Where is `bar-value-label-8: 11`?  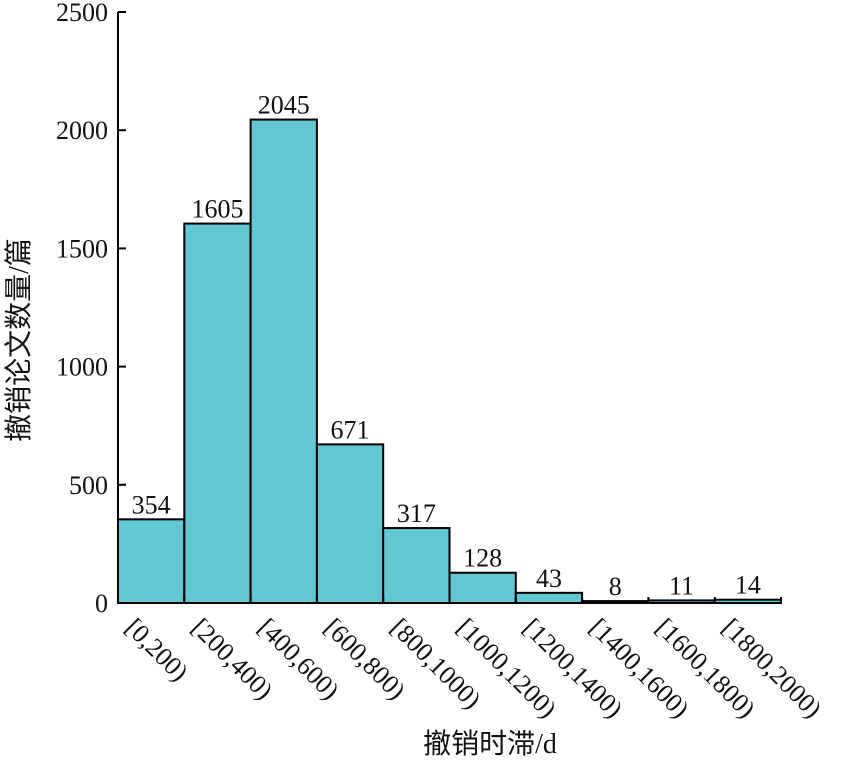
bar-value-label-8: 11 is located at coordinates (681, 585).